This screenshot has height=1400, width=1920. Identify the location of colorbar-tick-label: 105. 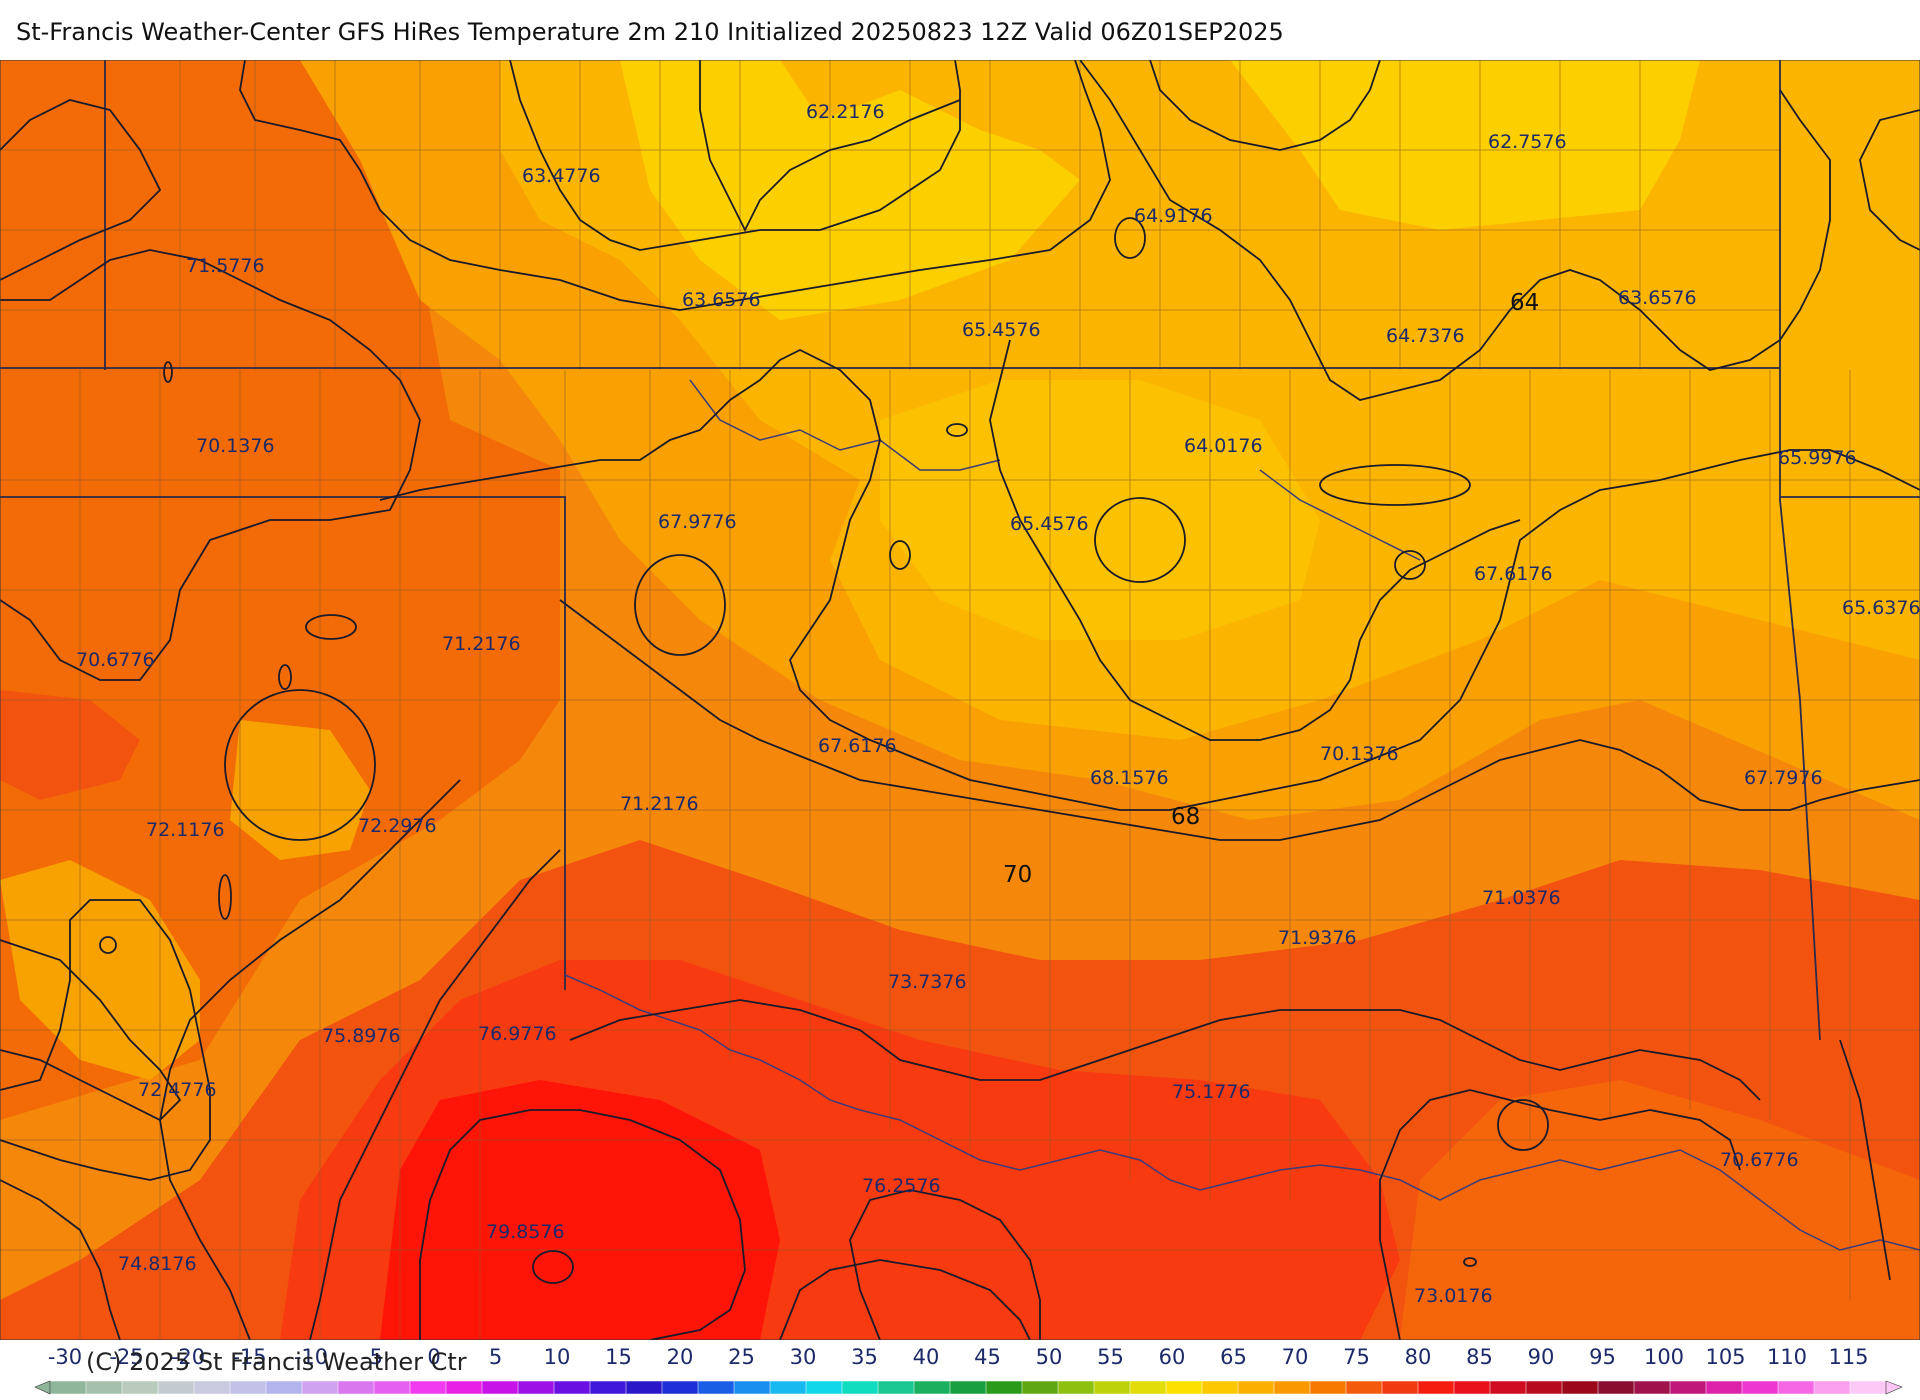
(1725, 1357).